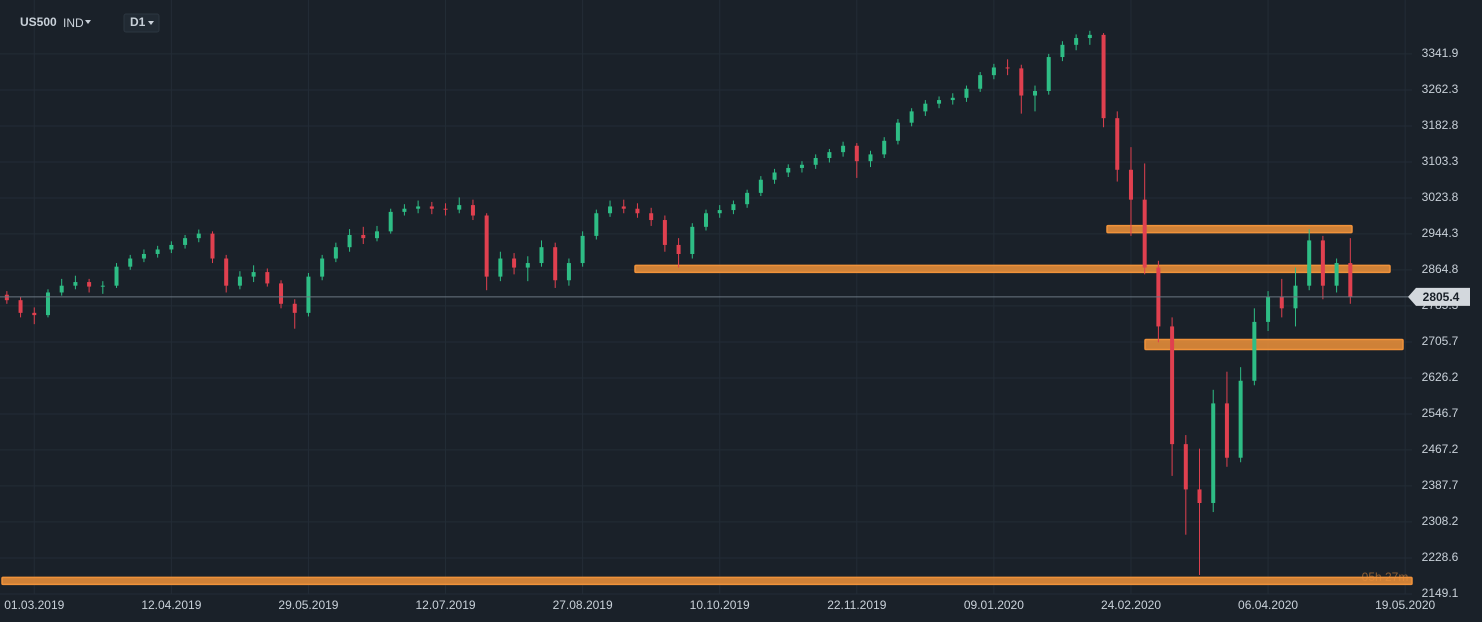 The width and height of the screenshot is (1482, 622). I want to click on last-price-tag, so click(1439, 296).